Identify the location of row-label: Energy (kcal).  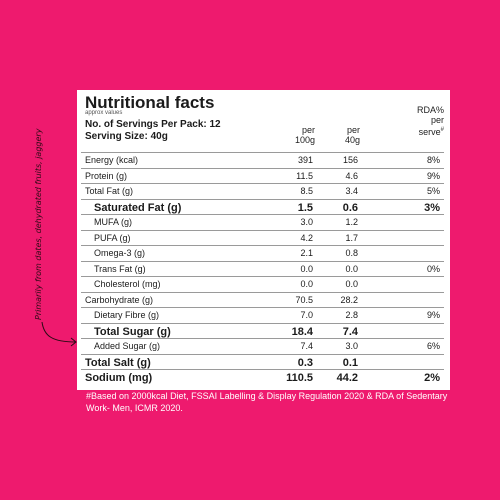
(112, 160).